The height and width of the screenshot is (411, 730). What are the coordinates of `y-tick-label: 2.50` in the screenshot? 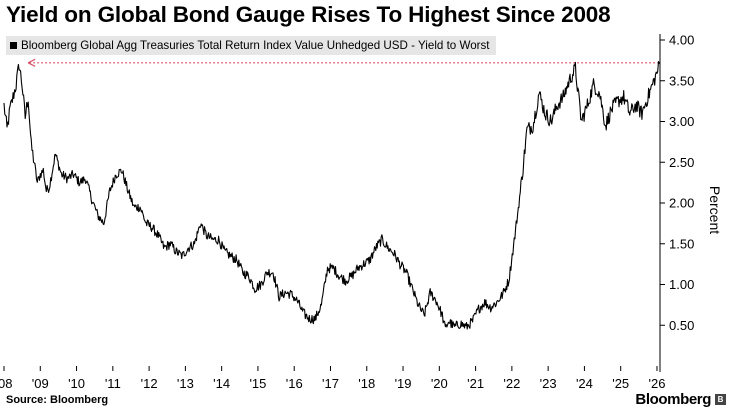 It's located at (681, 162).